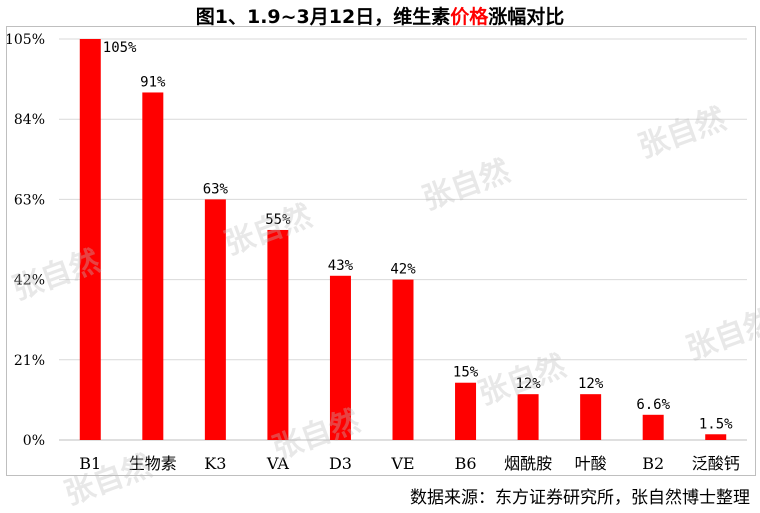 This screenshot has height=513, width=760. I want to click on x-tick-label: 叶酸, so click(591, 463).